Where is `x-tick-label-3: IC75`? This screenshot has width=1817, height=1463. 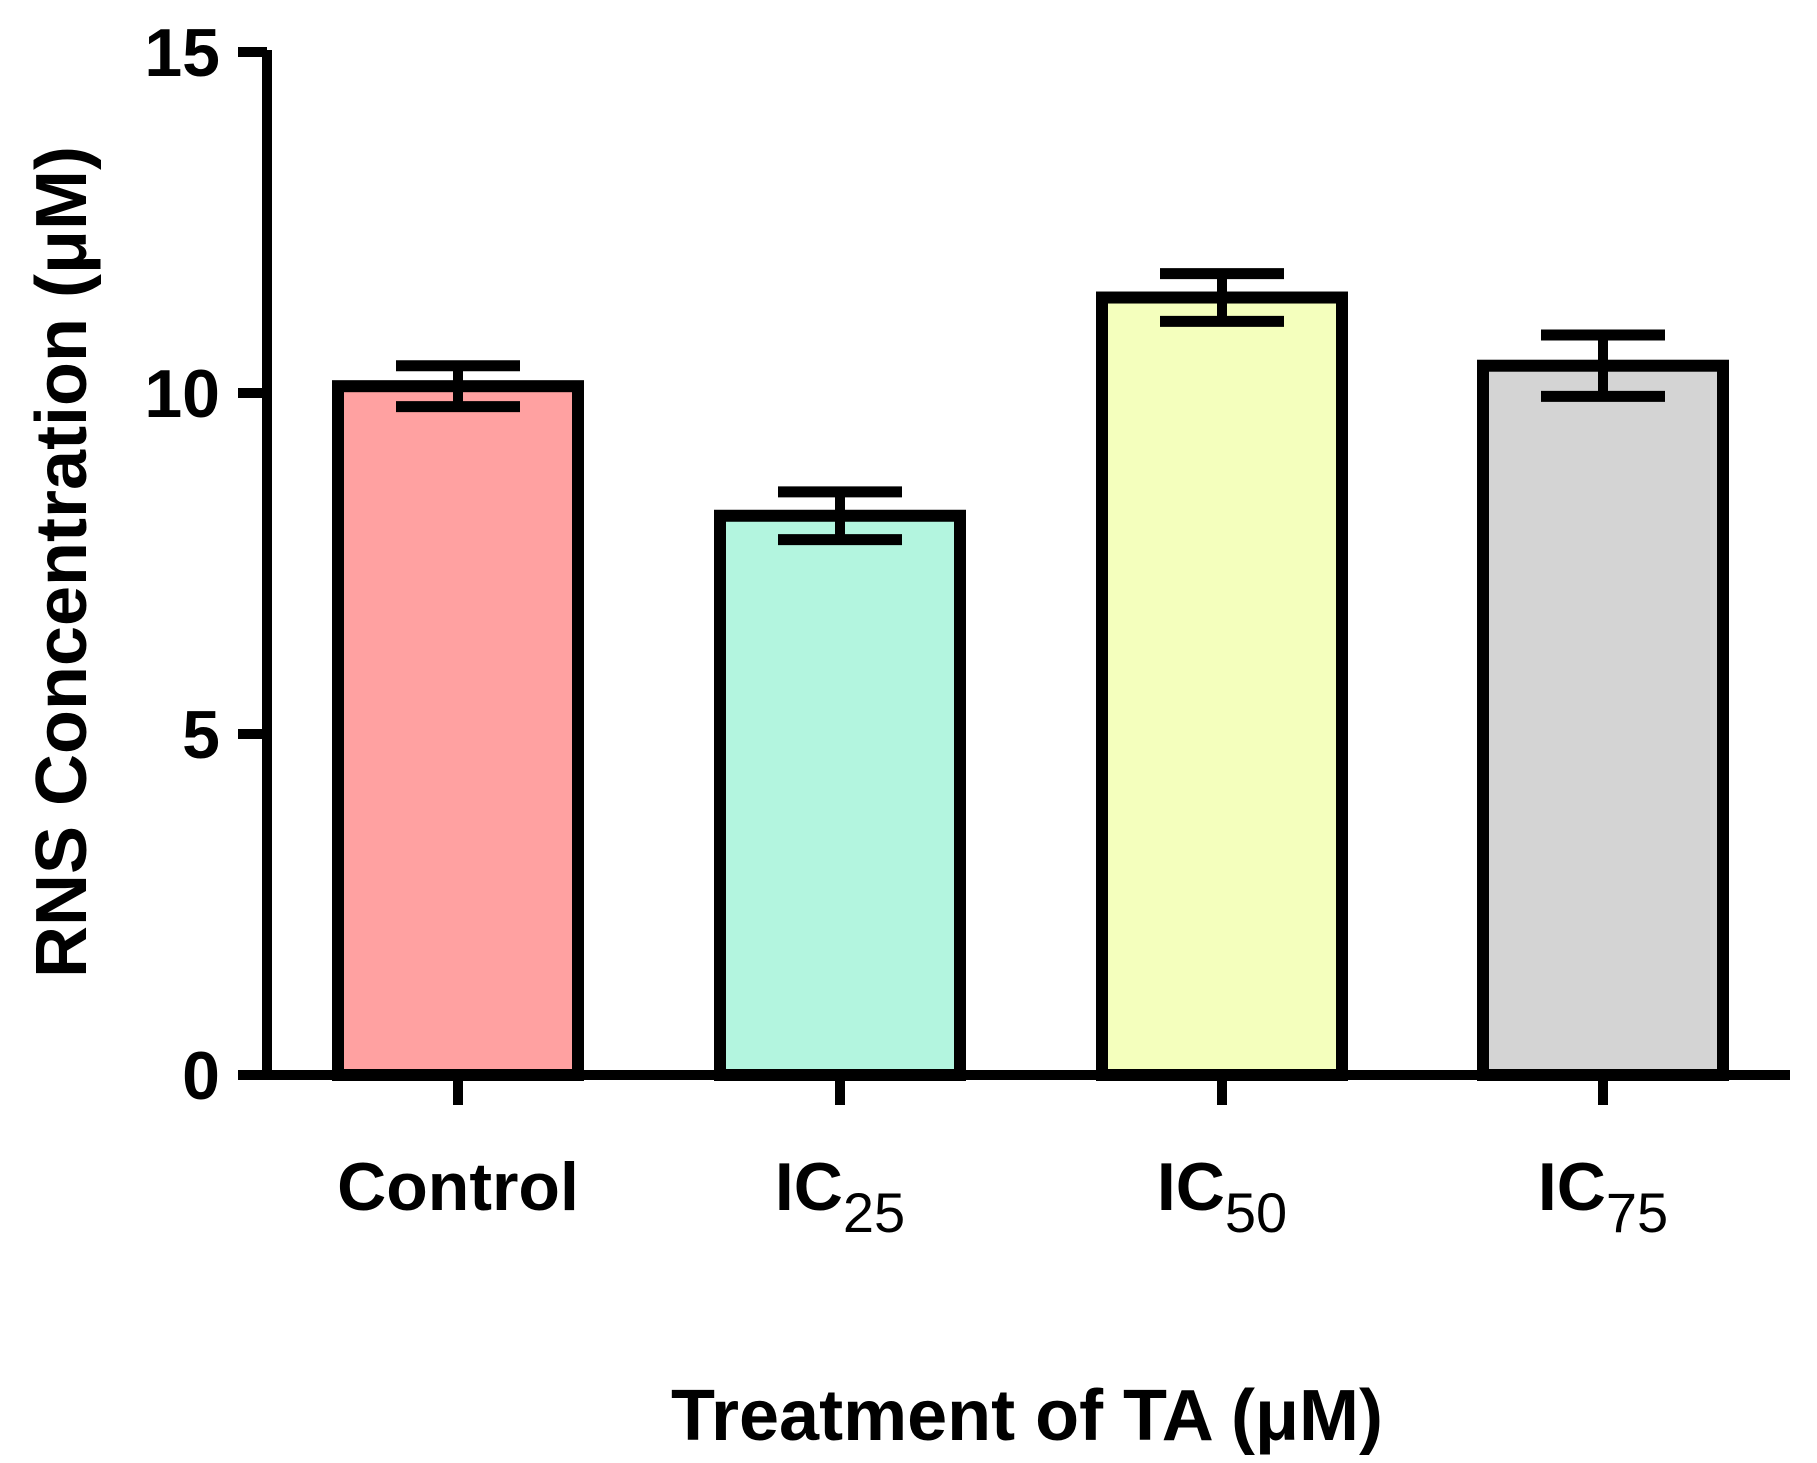 x-tick-label-3: IC75 is located at coordinates (1603, 1196).